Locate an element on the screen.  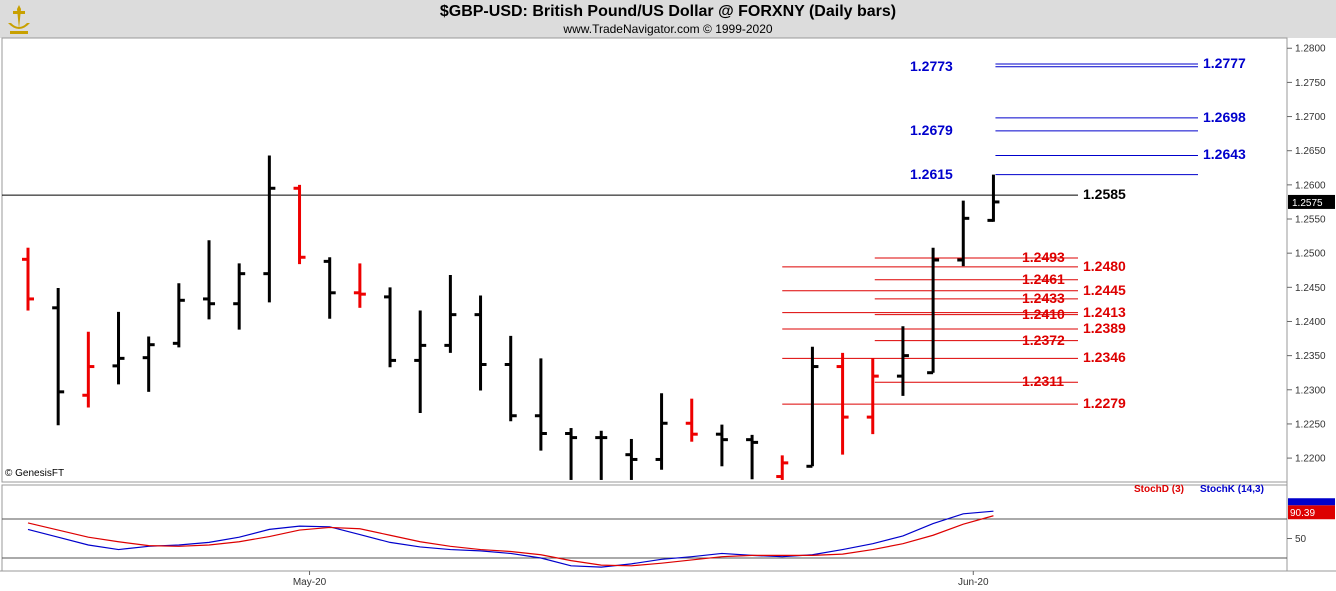
stoch-panel is located at coordinates (644, 528).